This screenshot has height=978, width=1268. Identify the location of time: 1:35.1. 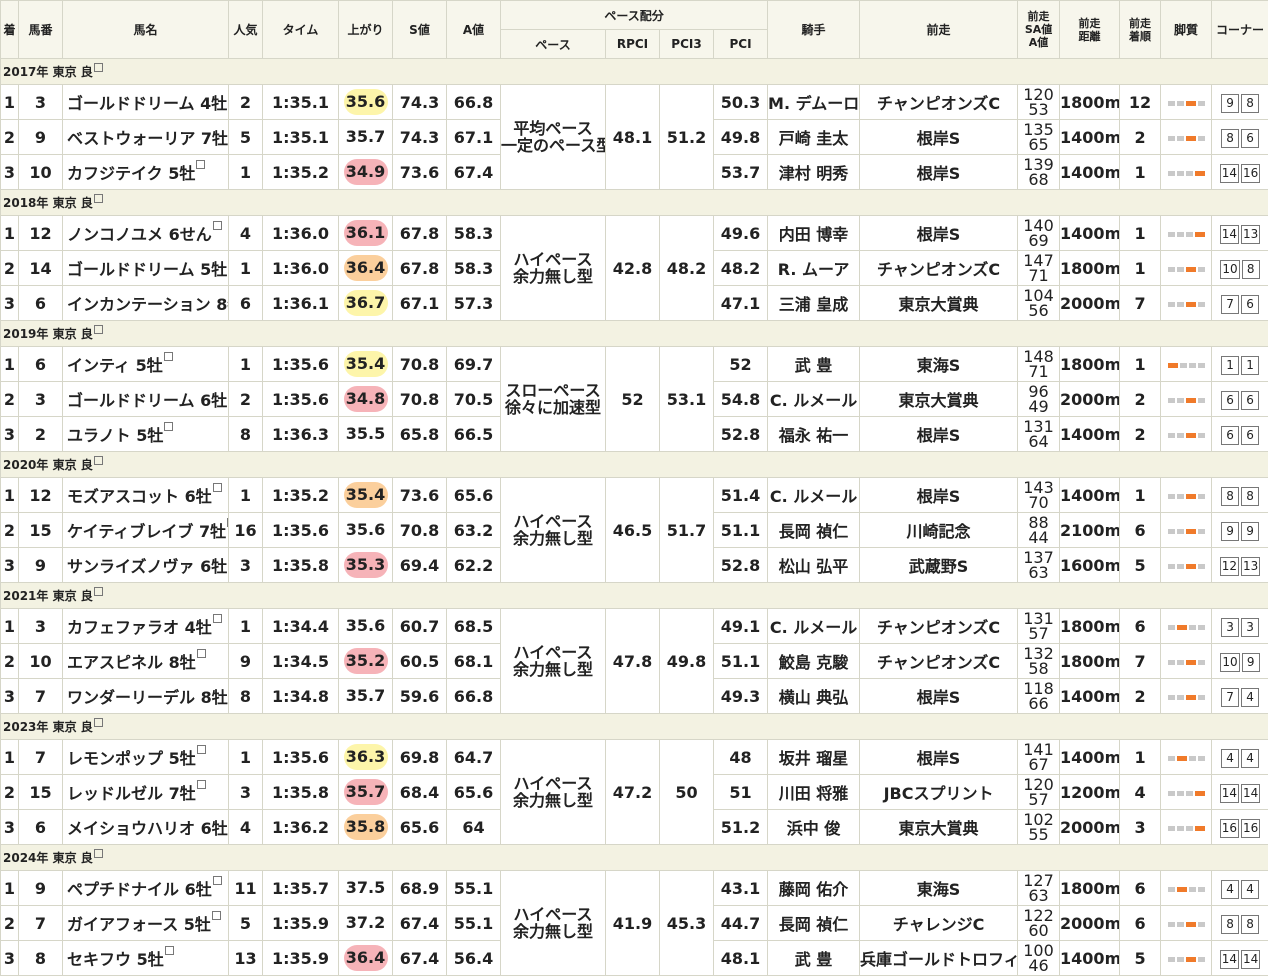
(300, 137).